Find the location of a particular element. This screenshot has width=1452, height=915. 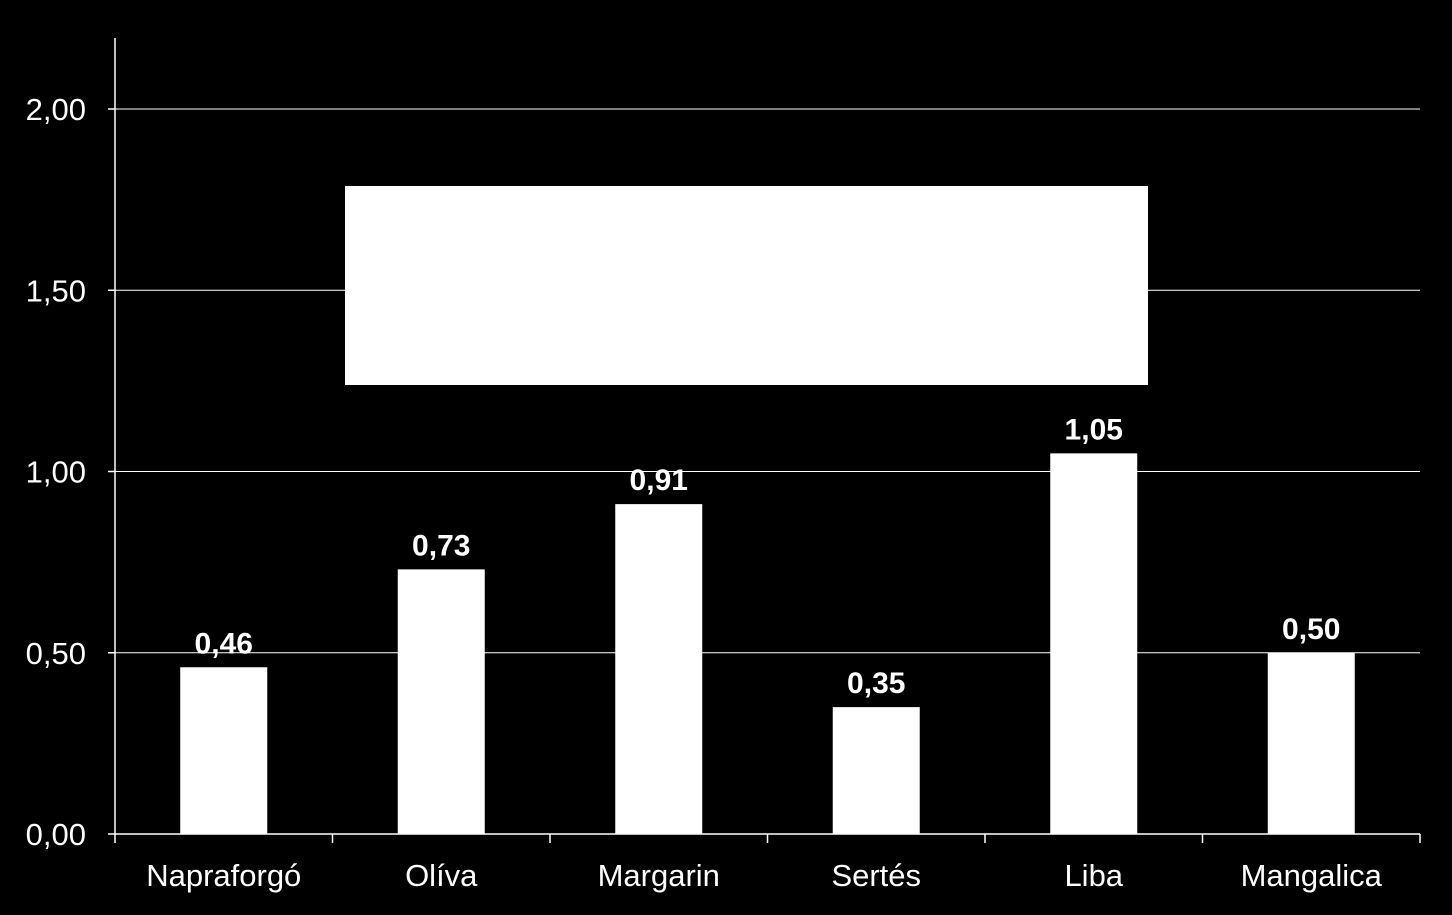

data-label: 0,50 is located at coordinates (1311, 629).